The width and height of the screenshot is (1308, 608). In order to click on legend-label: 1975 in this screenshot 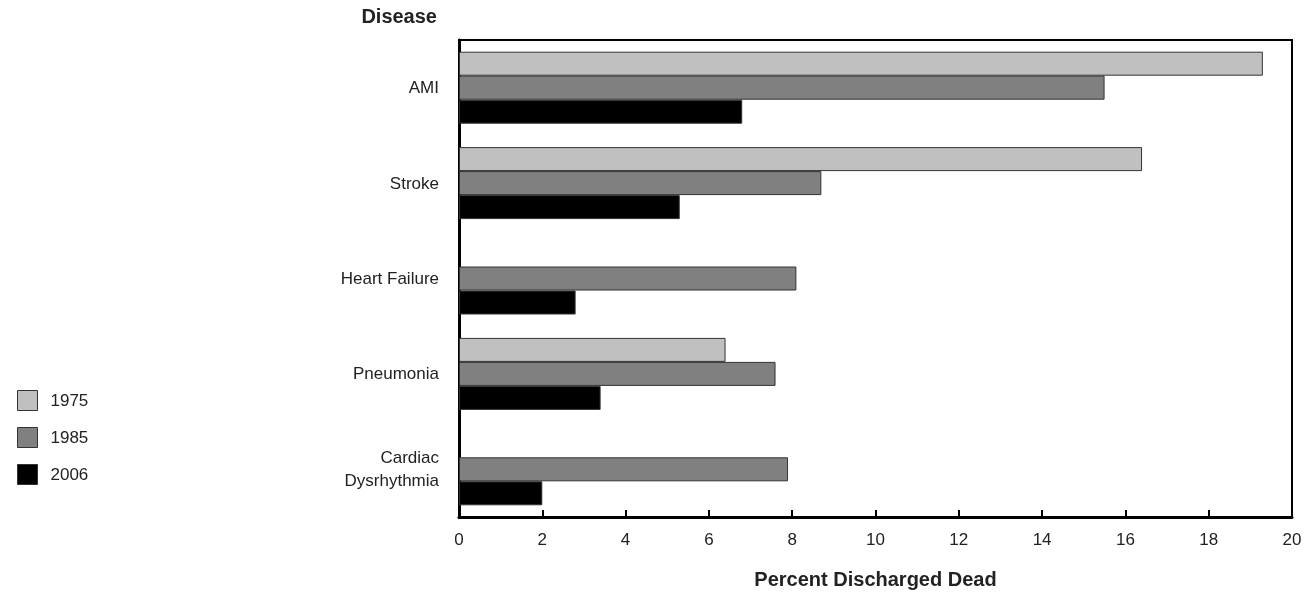, I will do `click(69, 400)`.